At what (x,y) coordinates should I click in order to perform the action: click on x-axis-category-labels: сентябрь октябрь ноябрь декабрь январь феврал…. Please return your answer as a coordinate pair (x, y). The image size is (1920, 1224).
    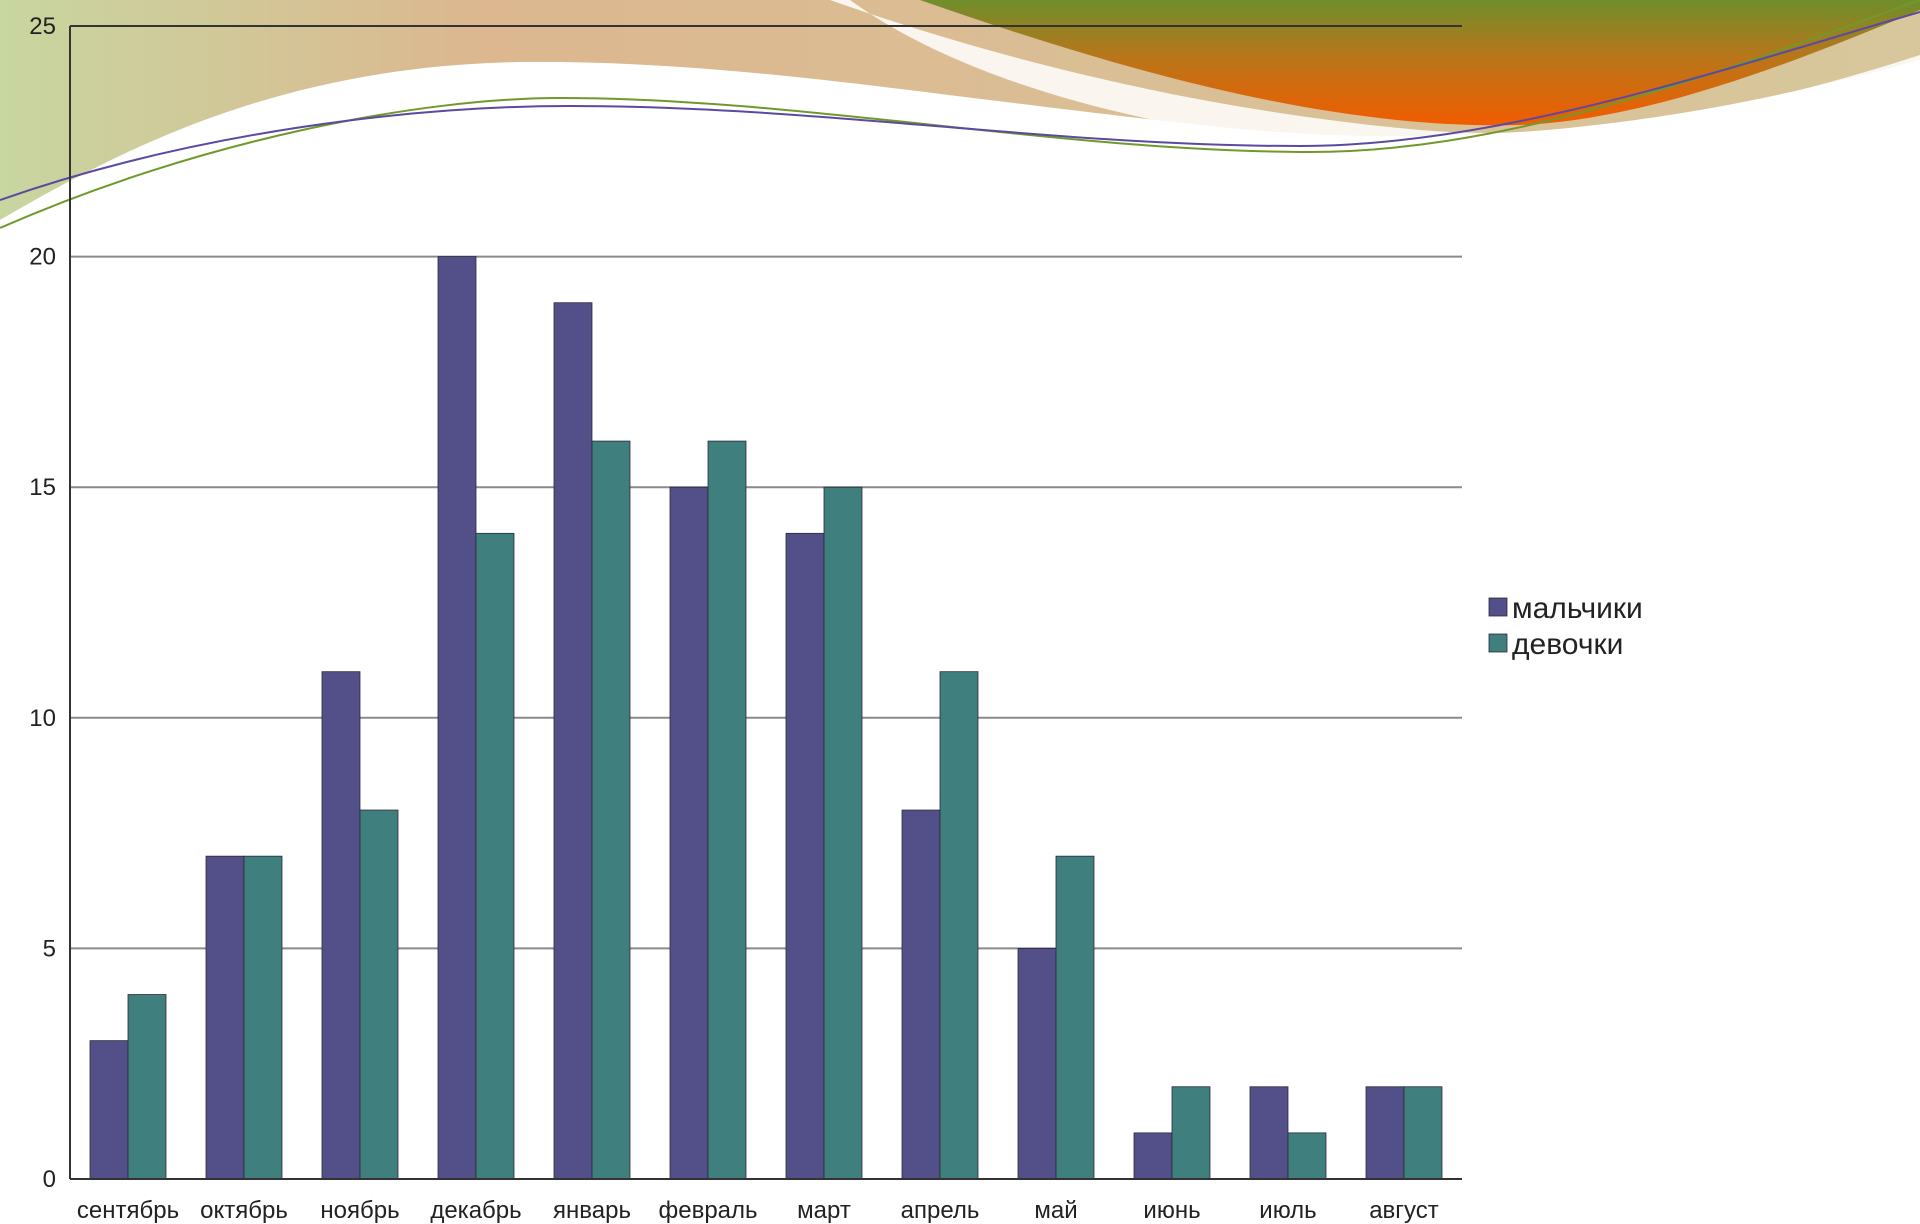
    Looking at the image, I should click on (758, 1210).